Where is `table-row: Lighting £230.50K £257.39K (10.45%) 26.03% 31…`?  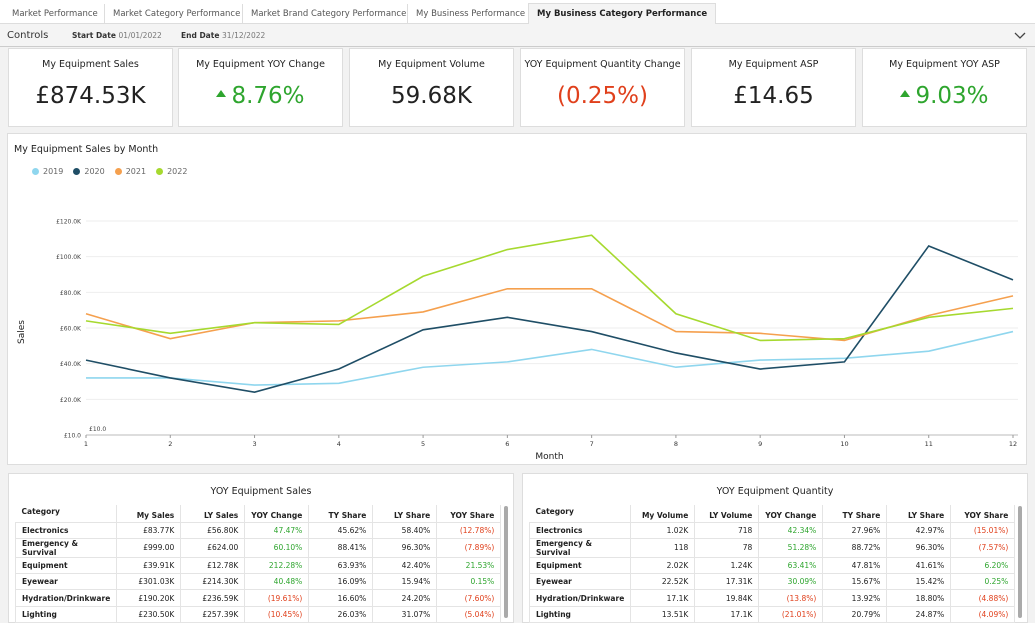 table-row: Lighting £230.50K £257.39K (10.45%) 26.03% 31… is located at coordinates (258, 614).